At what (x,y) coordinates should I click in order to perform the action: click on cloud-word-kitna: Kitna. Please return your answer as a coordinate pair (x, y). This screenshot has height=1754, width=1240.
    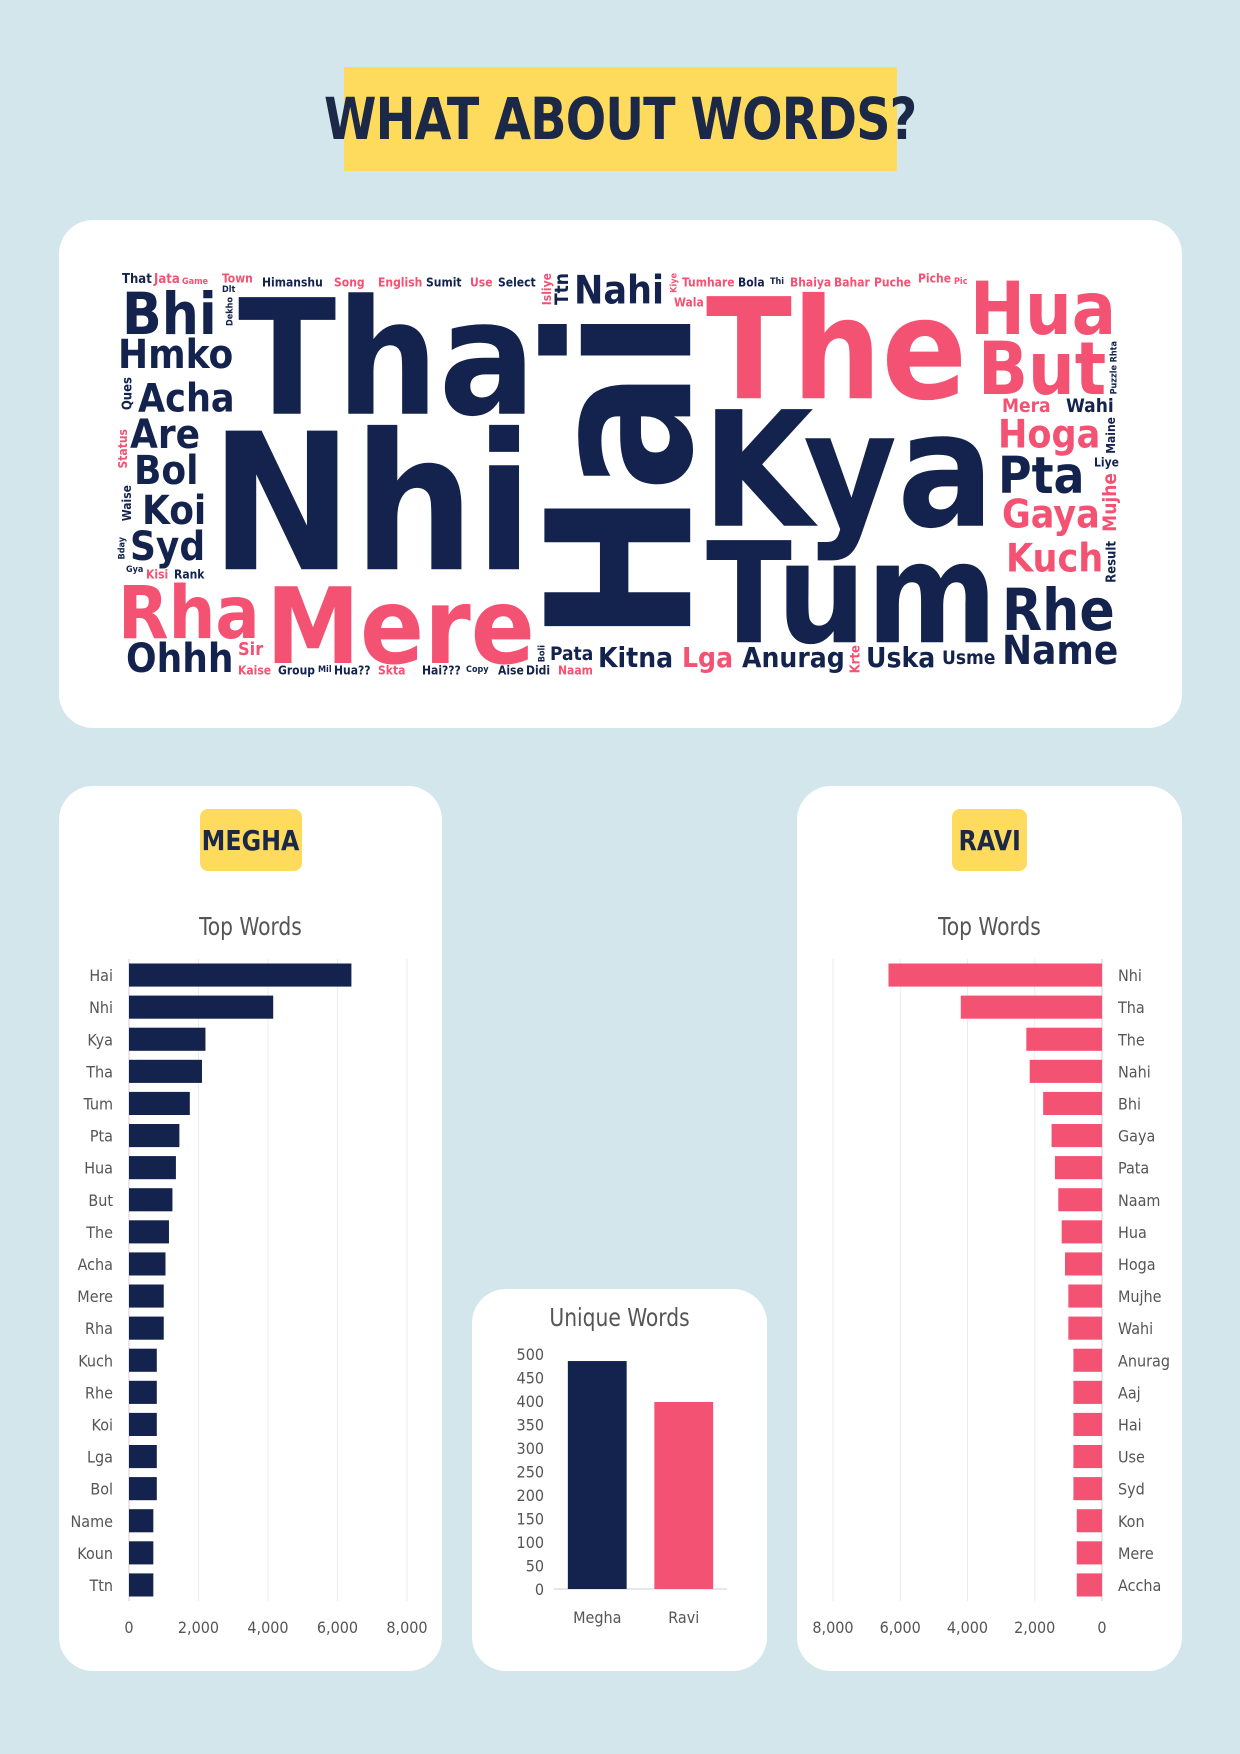
    Looking at the image, I should click on (635, 657).